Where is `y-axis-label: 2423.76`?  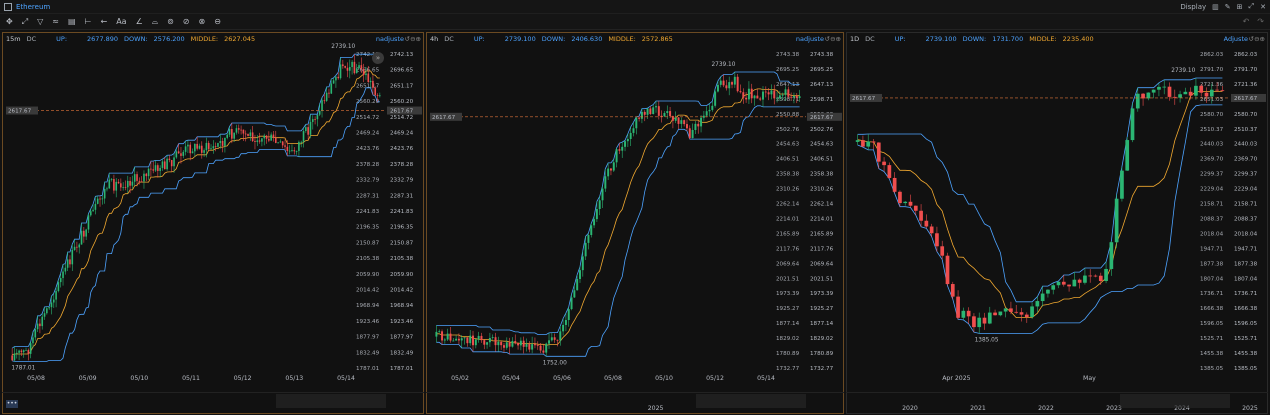
y-axis-label: 2423.76 is located at coordinates (402, 149).